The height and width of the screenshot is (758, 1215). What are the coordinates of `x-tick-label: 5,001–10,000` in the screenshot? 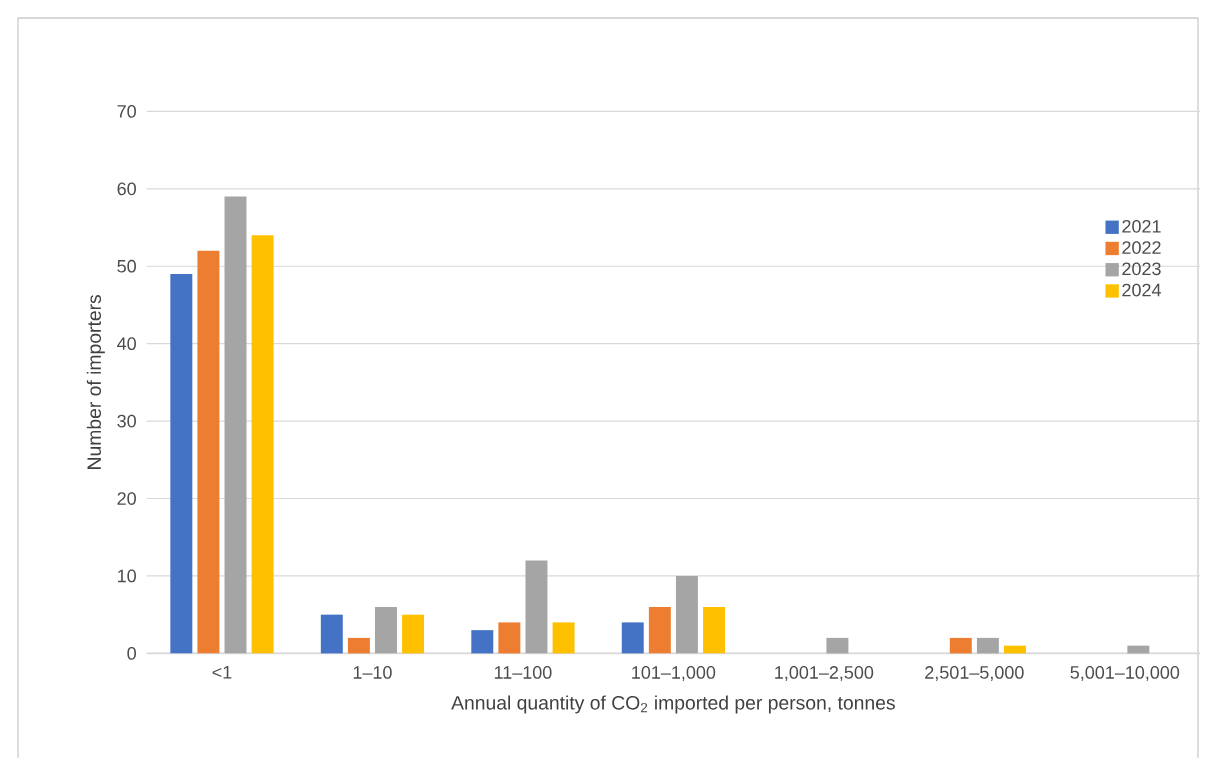 It's located at (1125, 673).